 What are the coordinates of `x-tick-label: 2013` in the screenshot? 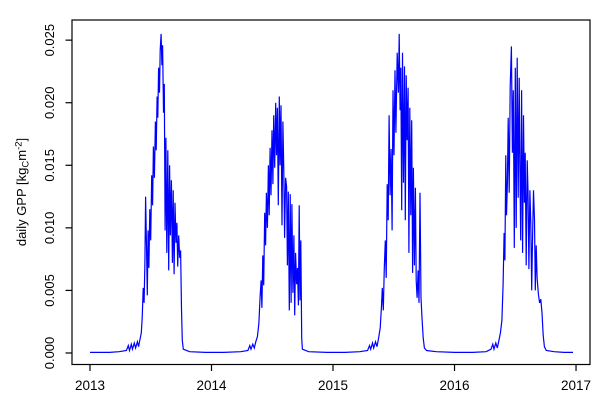 It's located at (90, 385).